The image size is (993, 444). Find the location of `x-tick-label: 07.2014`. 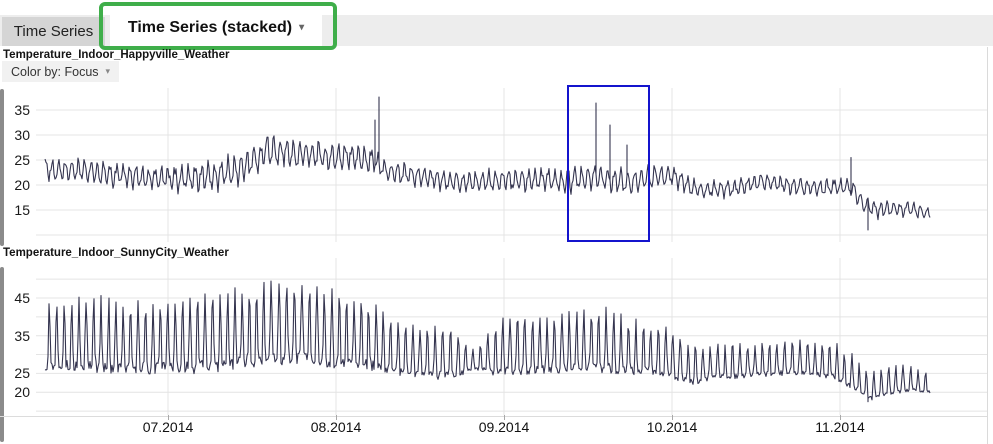

x-tick-label: 07.2014 is located at coordinates (168, 427).